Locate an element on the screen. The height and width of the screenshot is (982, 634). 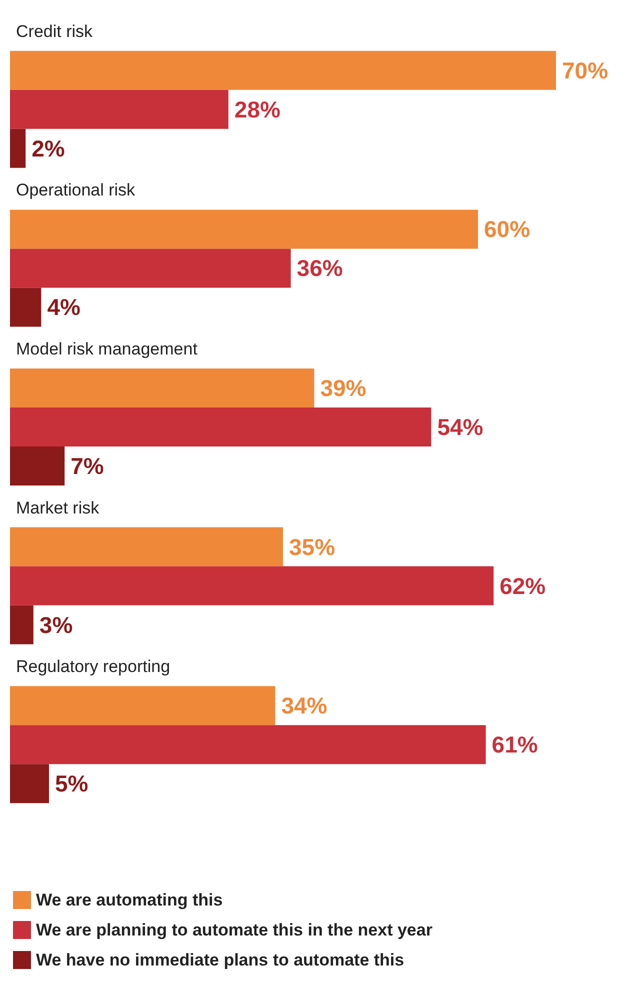
data-label: 70% is located at coordinates (585, 70).